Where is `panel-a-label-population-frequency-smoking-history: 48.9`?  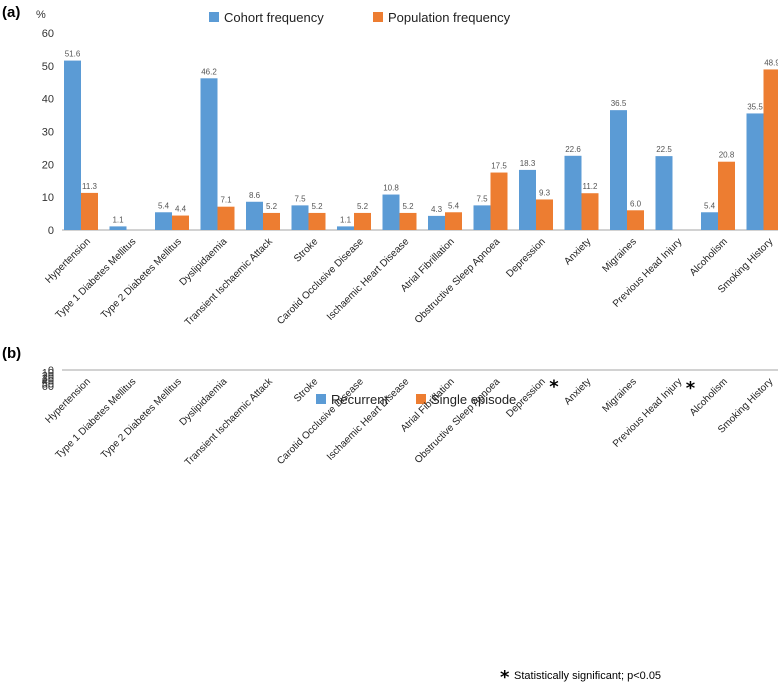
panel-a-label-population-frequency-smoking-history: 48.9 is located at coordinates (771, 62).